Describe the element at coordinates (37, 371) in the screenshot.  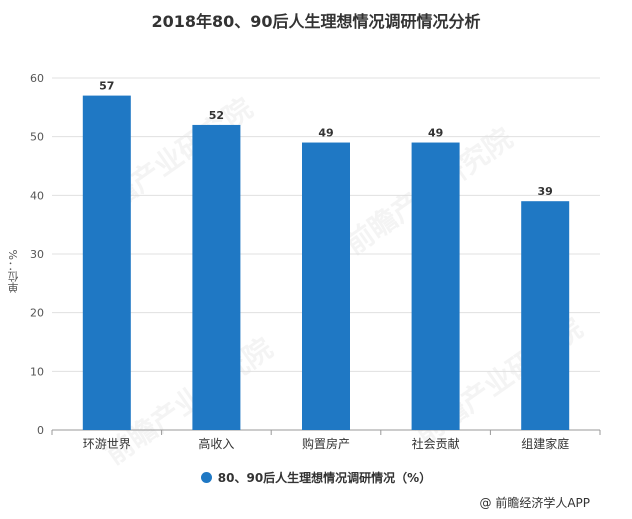
I see `y-tick-label: 10` at that location.